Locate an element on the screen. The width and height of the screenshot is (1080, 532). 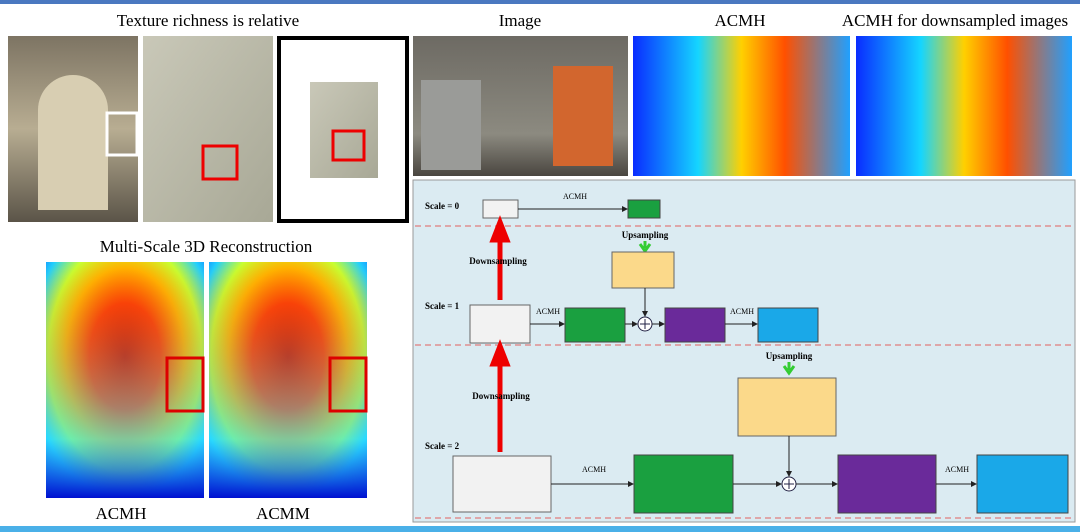
bottom-bar is located at coordinates (540, 529).